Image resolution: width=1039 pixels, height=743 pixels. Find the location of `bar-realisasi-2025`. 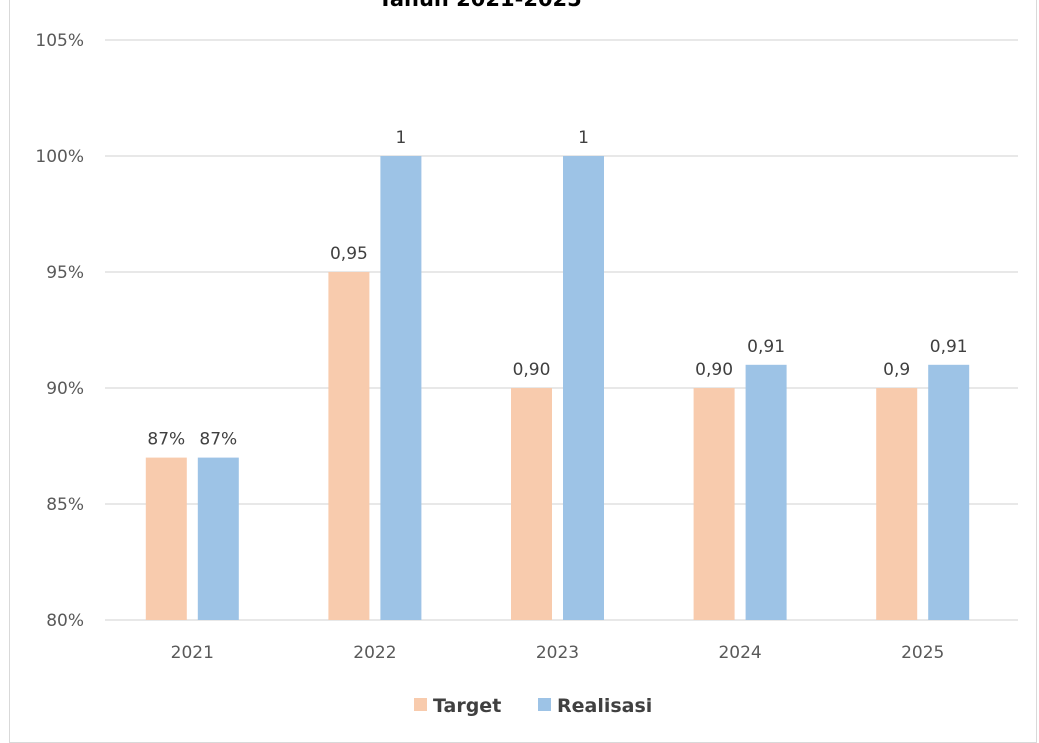

bar-realisasi-2025 is located at coordinates (949, 492).